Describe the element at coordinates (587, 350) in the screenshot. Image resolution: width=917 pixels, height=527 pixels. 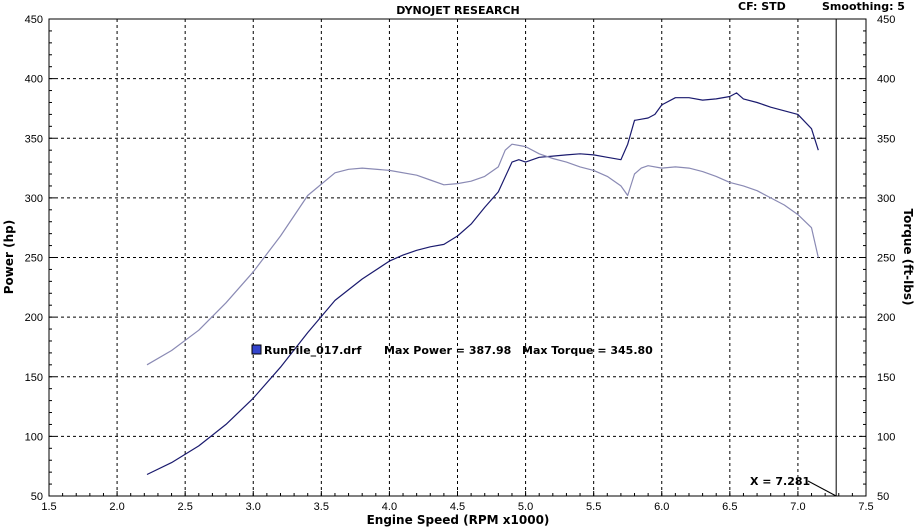
I see `legend-max-torque: Max Torque = 345.80` at that location.